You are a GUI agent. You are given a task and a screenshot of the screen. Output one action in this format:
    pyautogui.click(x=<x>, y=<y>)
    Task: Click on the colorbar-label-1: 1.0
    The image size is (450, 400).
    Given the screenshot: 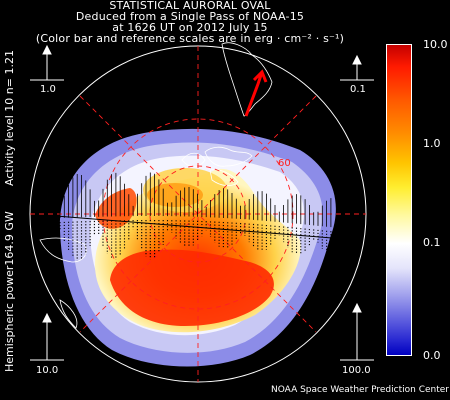 What is the action you would take?
    pyautogui.click(x=432, y=143)
    